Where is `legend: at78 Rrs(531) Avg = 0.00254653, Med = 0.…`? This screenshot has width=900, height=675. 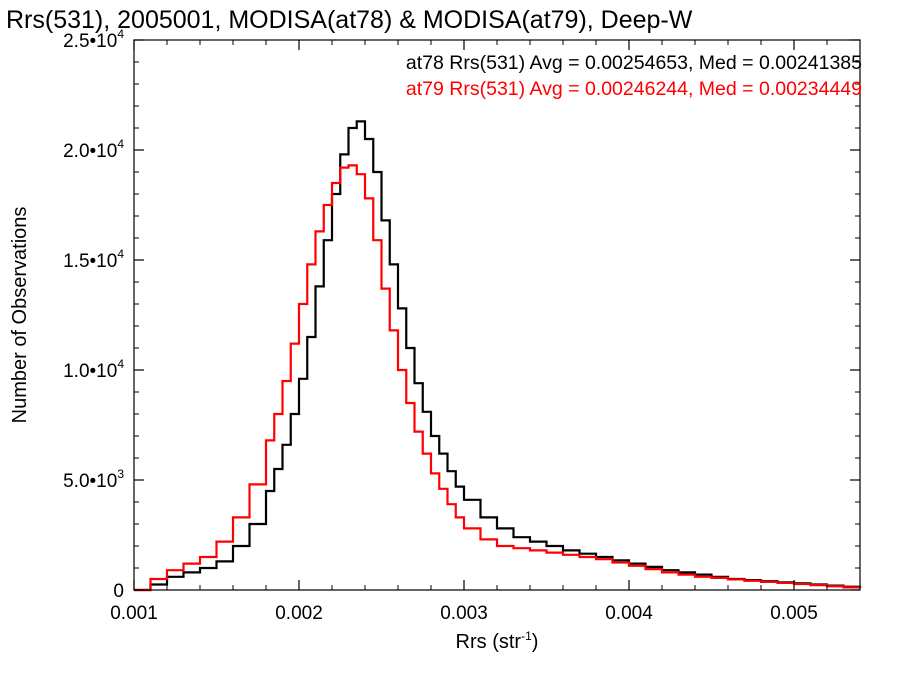 legend: at78 Rrs(531) Avg = 0.00254653, Med = 0.… is located at coordinates (634, 76).